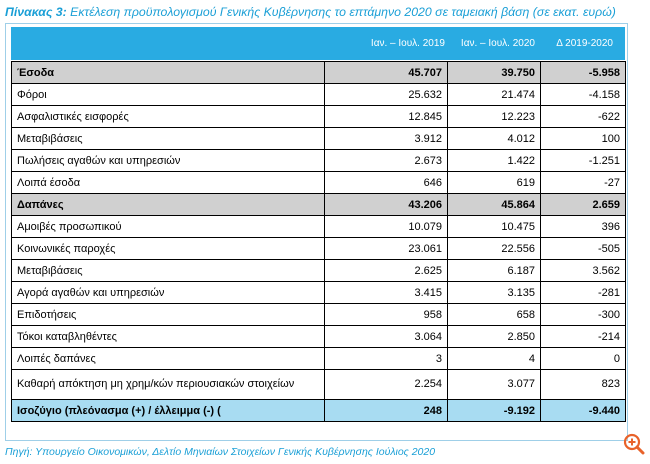 The image size is (650, 464). I want to click on value-2019: 2.673, so click(386, 160).